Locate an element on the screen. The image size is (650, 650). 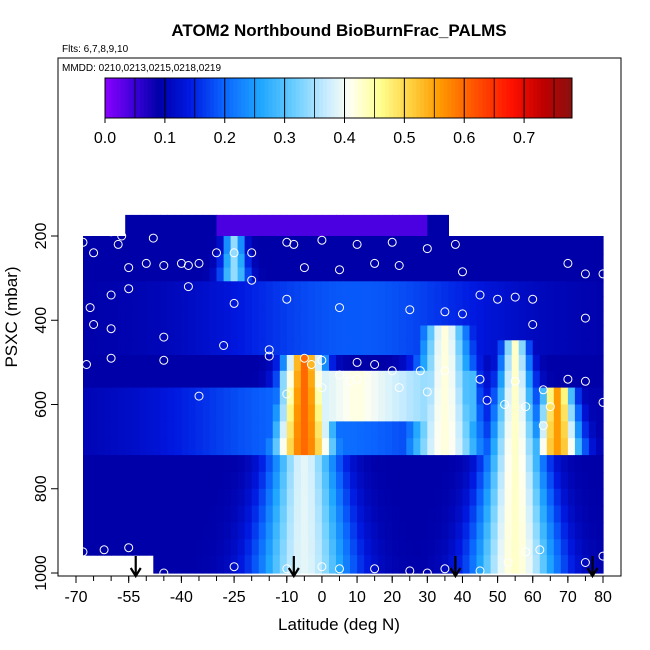
dates-subtitle: MMDD: 0210,0213,0215,0218,0219 is located at coordinates (141, 68).